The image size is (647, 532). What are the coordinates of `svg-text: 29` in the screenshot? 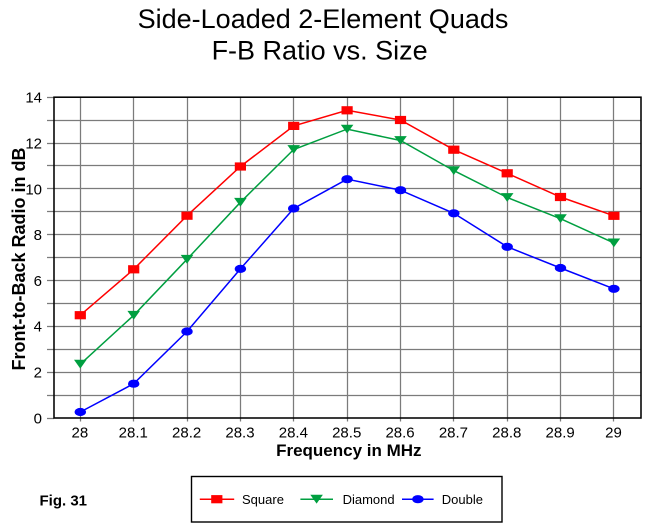 It's located at (613, 432).